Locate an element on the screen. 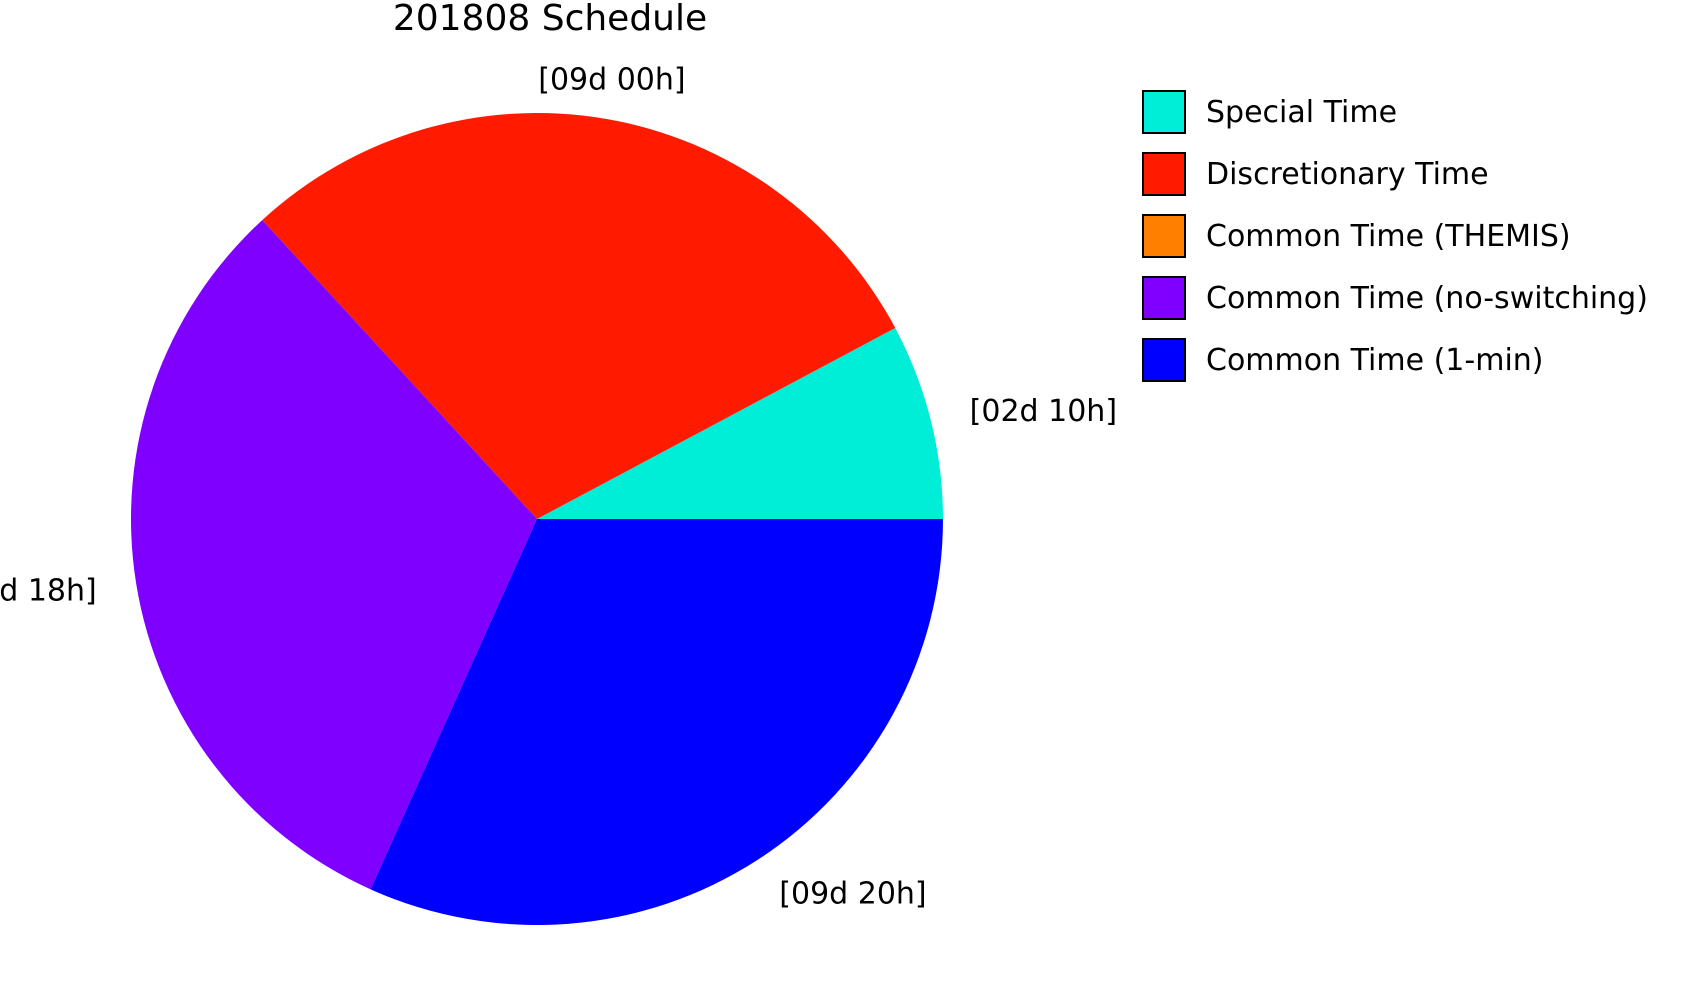 The height and width of the screenshot is (1000, 1706). legend-swatch-special-time is located at coordinates (1164, 112).